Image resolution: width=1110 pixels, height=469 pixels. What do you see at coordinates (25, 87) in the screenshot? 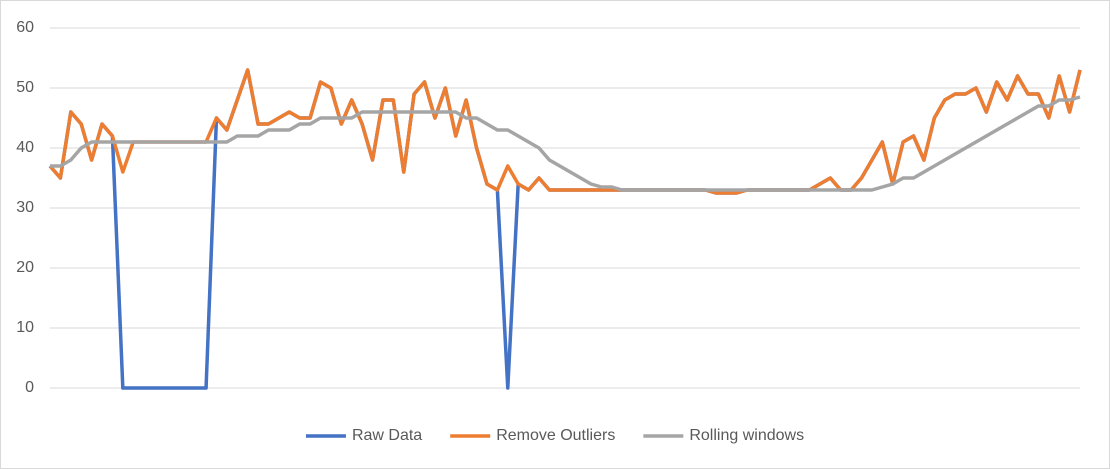
I see `y-tick-label: 50` at bounding box center [25, 87].